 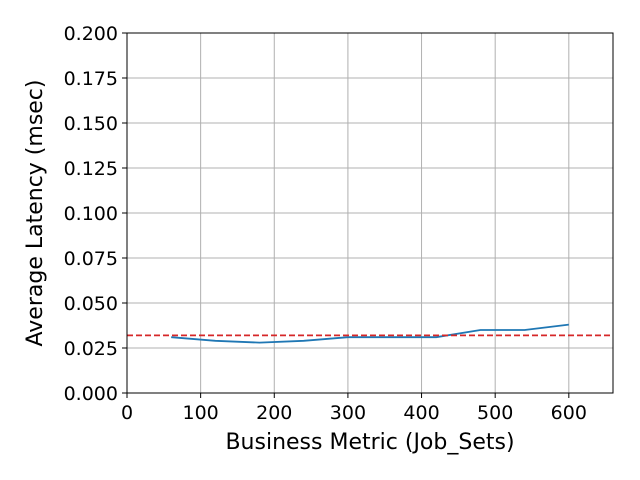 I want to click on y-tick-label: 0.025, so click(x=91, y=349).